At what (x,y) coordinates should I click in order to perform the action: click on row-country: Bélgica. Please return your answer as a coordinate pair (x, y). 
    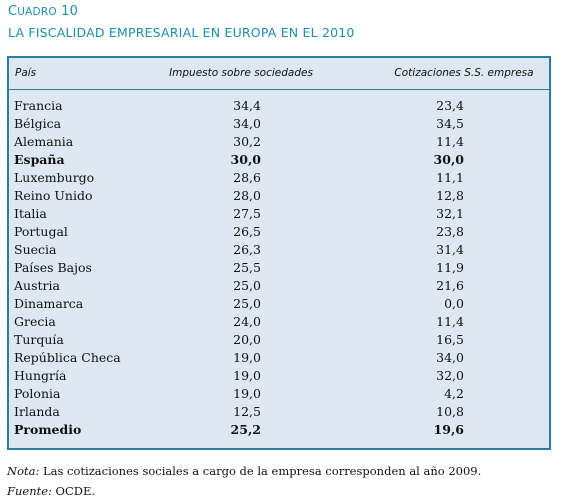
    Looking at the image, I should click on (38, 123).